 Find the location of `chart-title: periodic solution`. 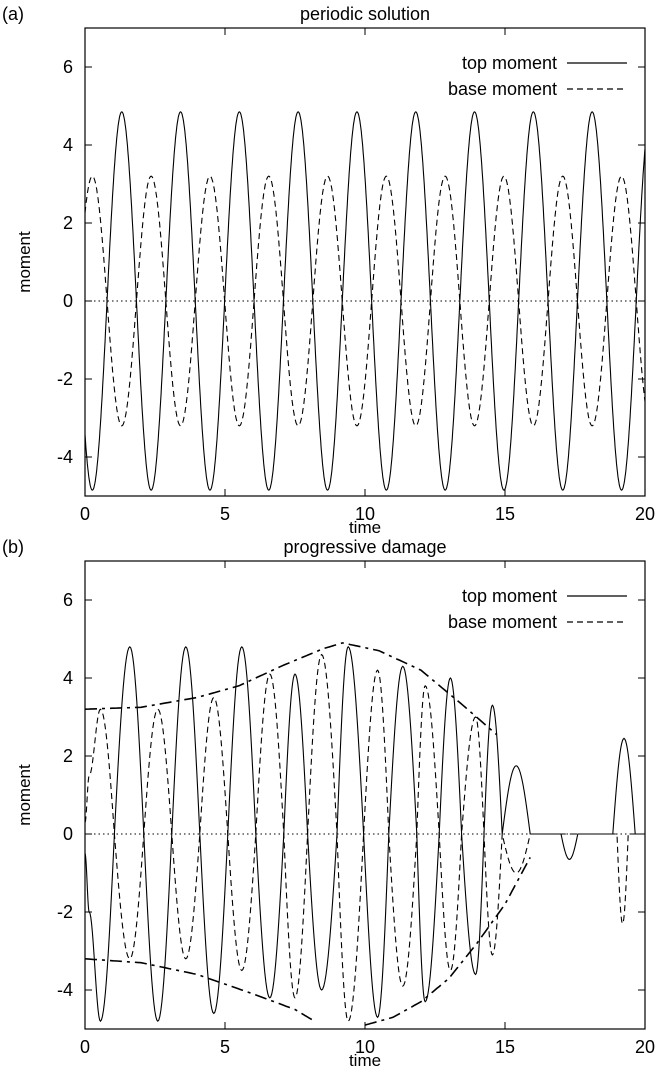

chart-title: periodic solution is located at coordinates (365, 14).